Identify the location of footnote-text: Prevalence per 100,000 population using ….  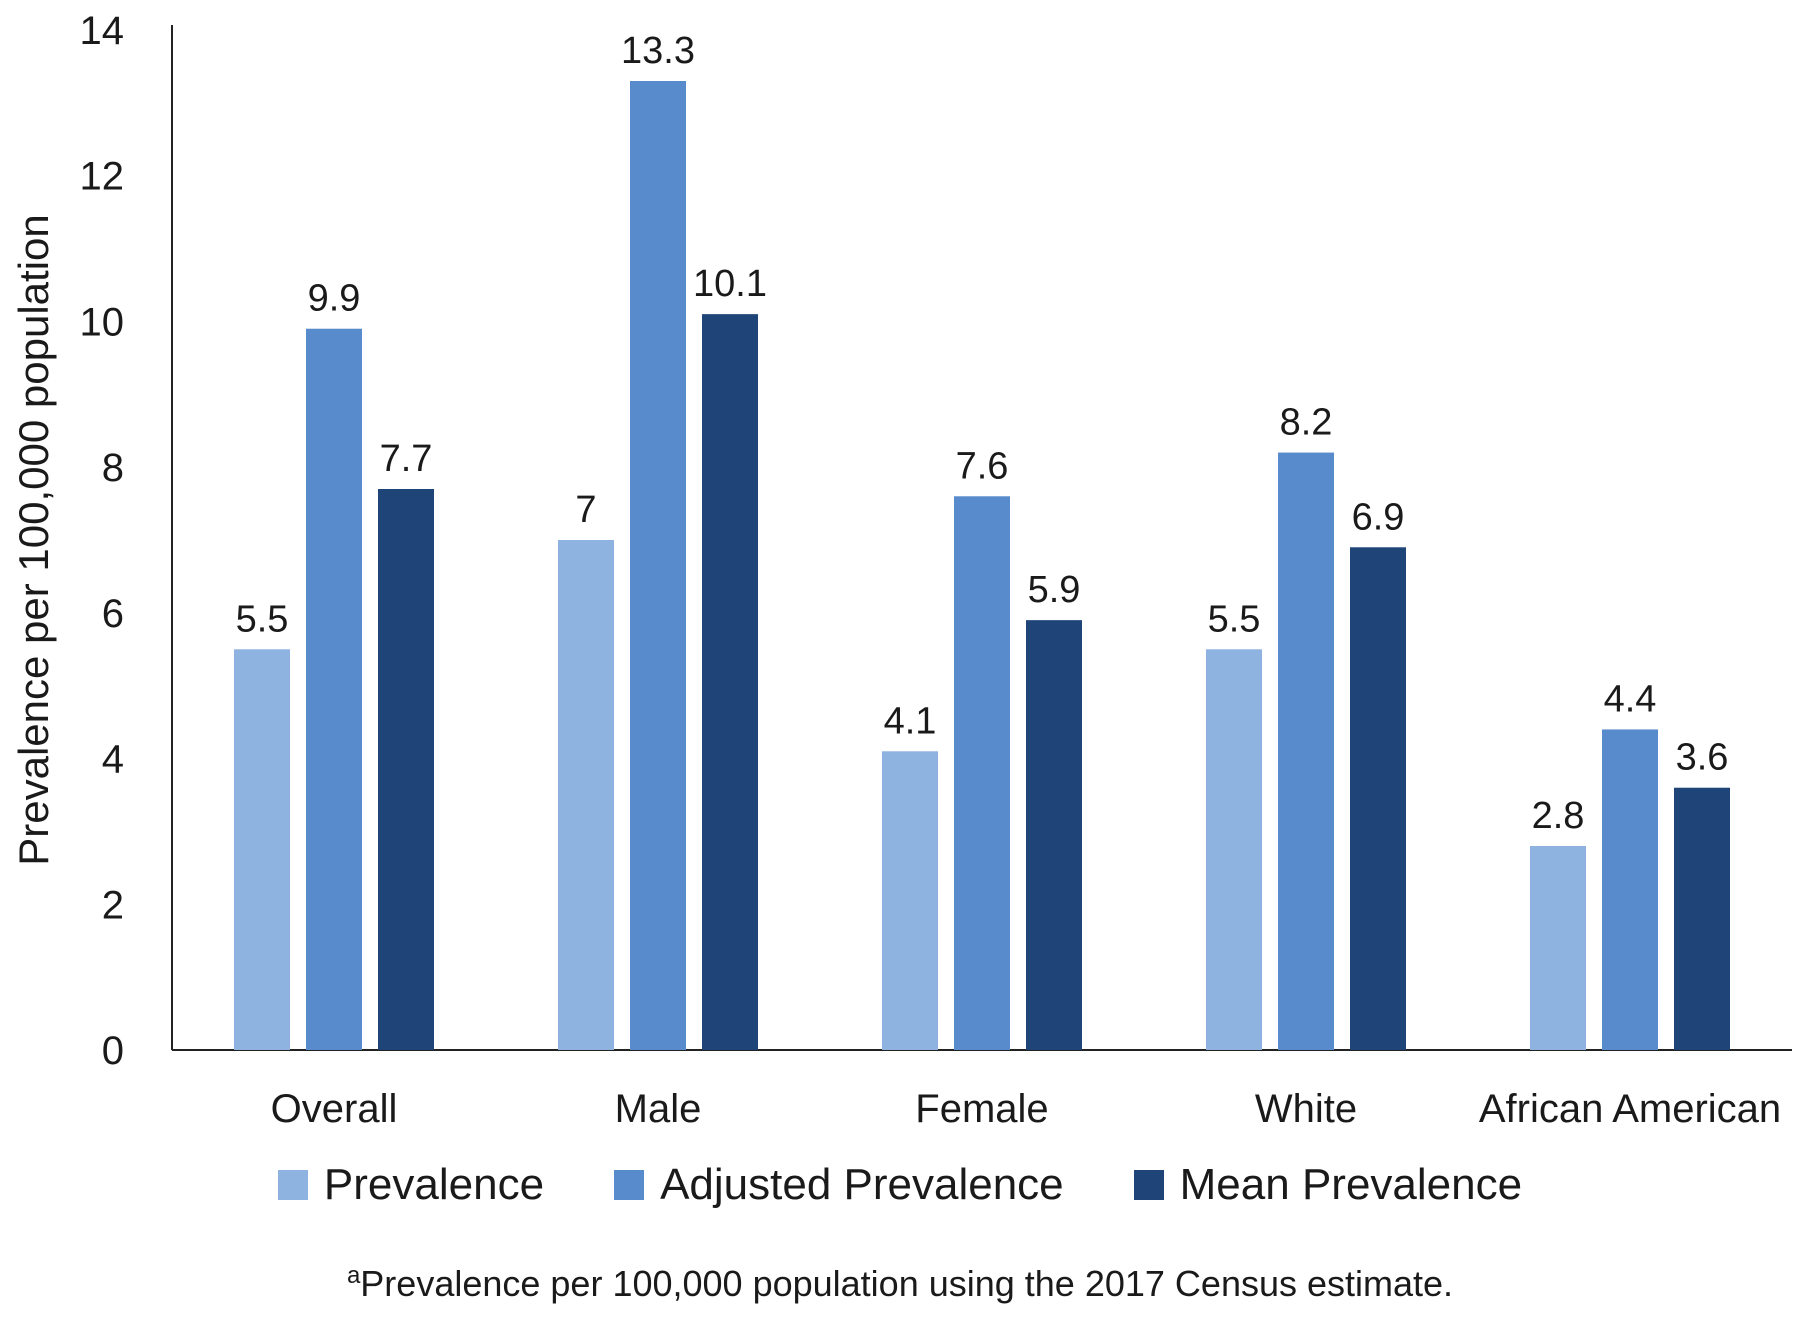
(907, 1283).